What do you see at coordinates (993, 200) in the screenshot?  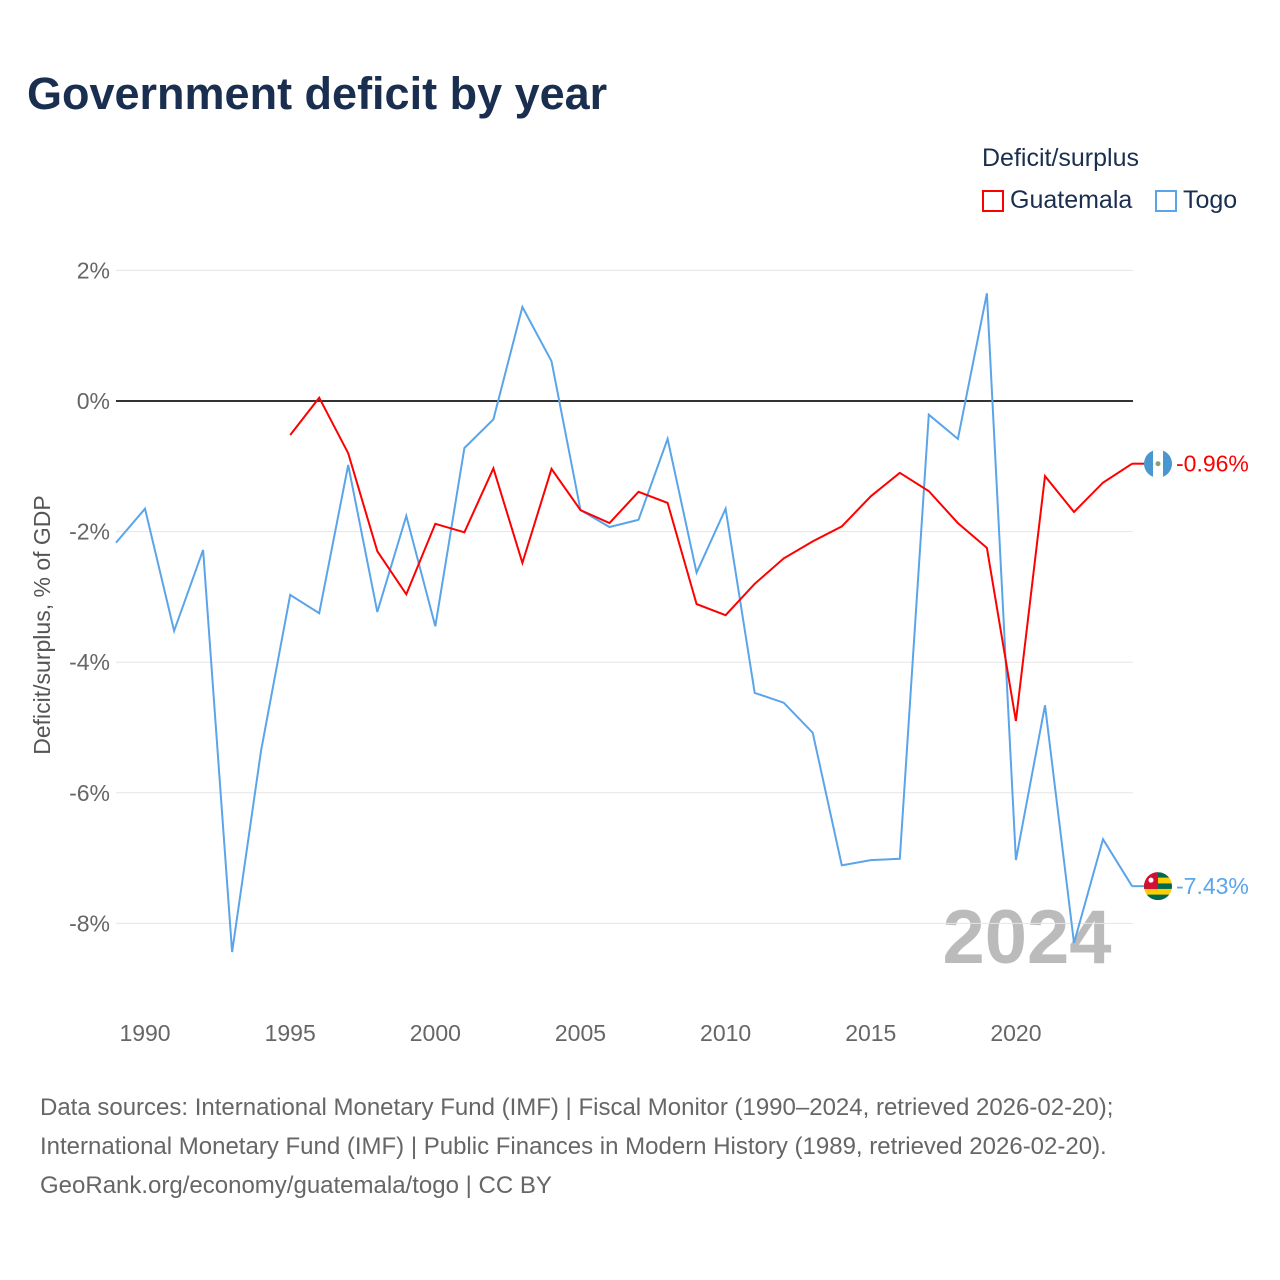 I see `legend-swatch-guatemala` at bounding box center [993, 200].